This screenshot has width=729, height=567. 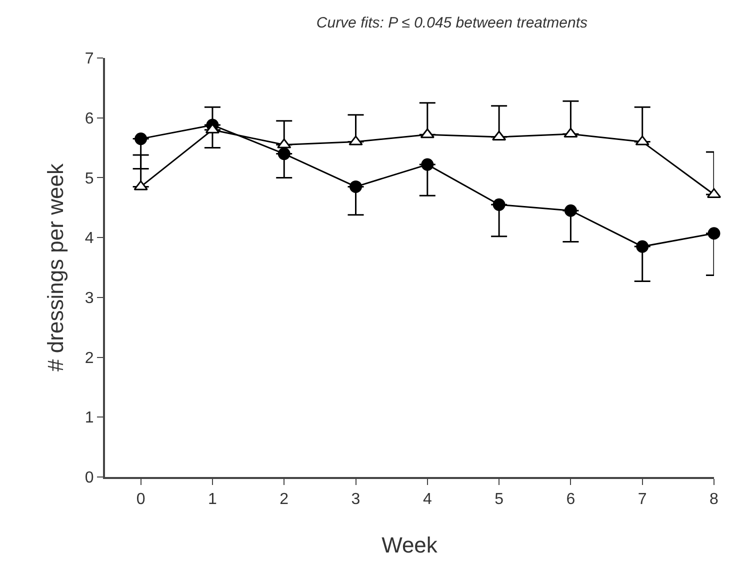 What do you see at coordinates (355, 499) in the screenshot?
I see `x-tick-label: 3` at bounding box center [355, 499].